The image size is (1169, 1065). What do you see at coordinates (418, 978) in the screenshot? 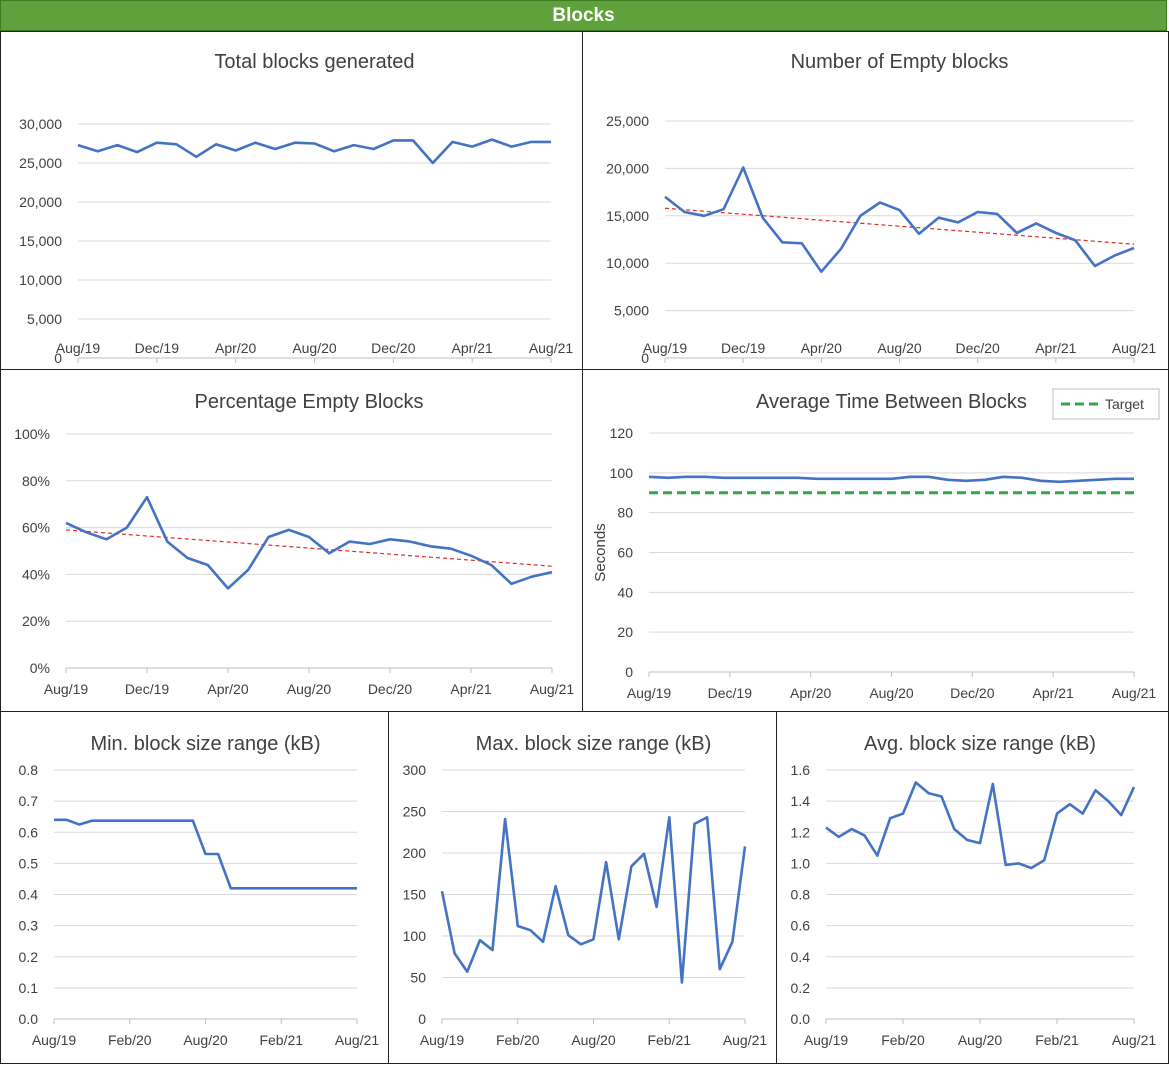
I see `y-tick-label: 50` at bounding box center [418, 978].